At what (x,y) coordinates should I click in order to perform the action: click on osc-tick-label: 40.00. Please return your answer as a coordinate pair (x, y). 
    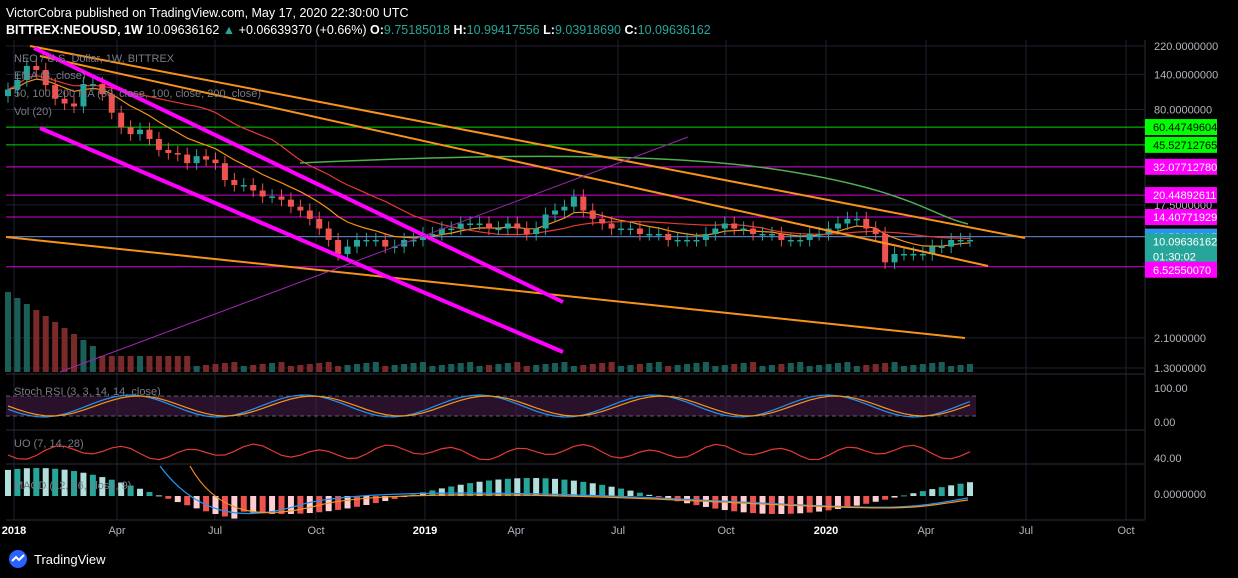
    Looking at the image, I should click on (1168, 459).